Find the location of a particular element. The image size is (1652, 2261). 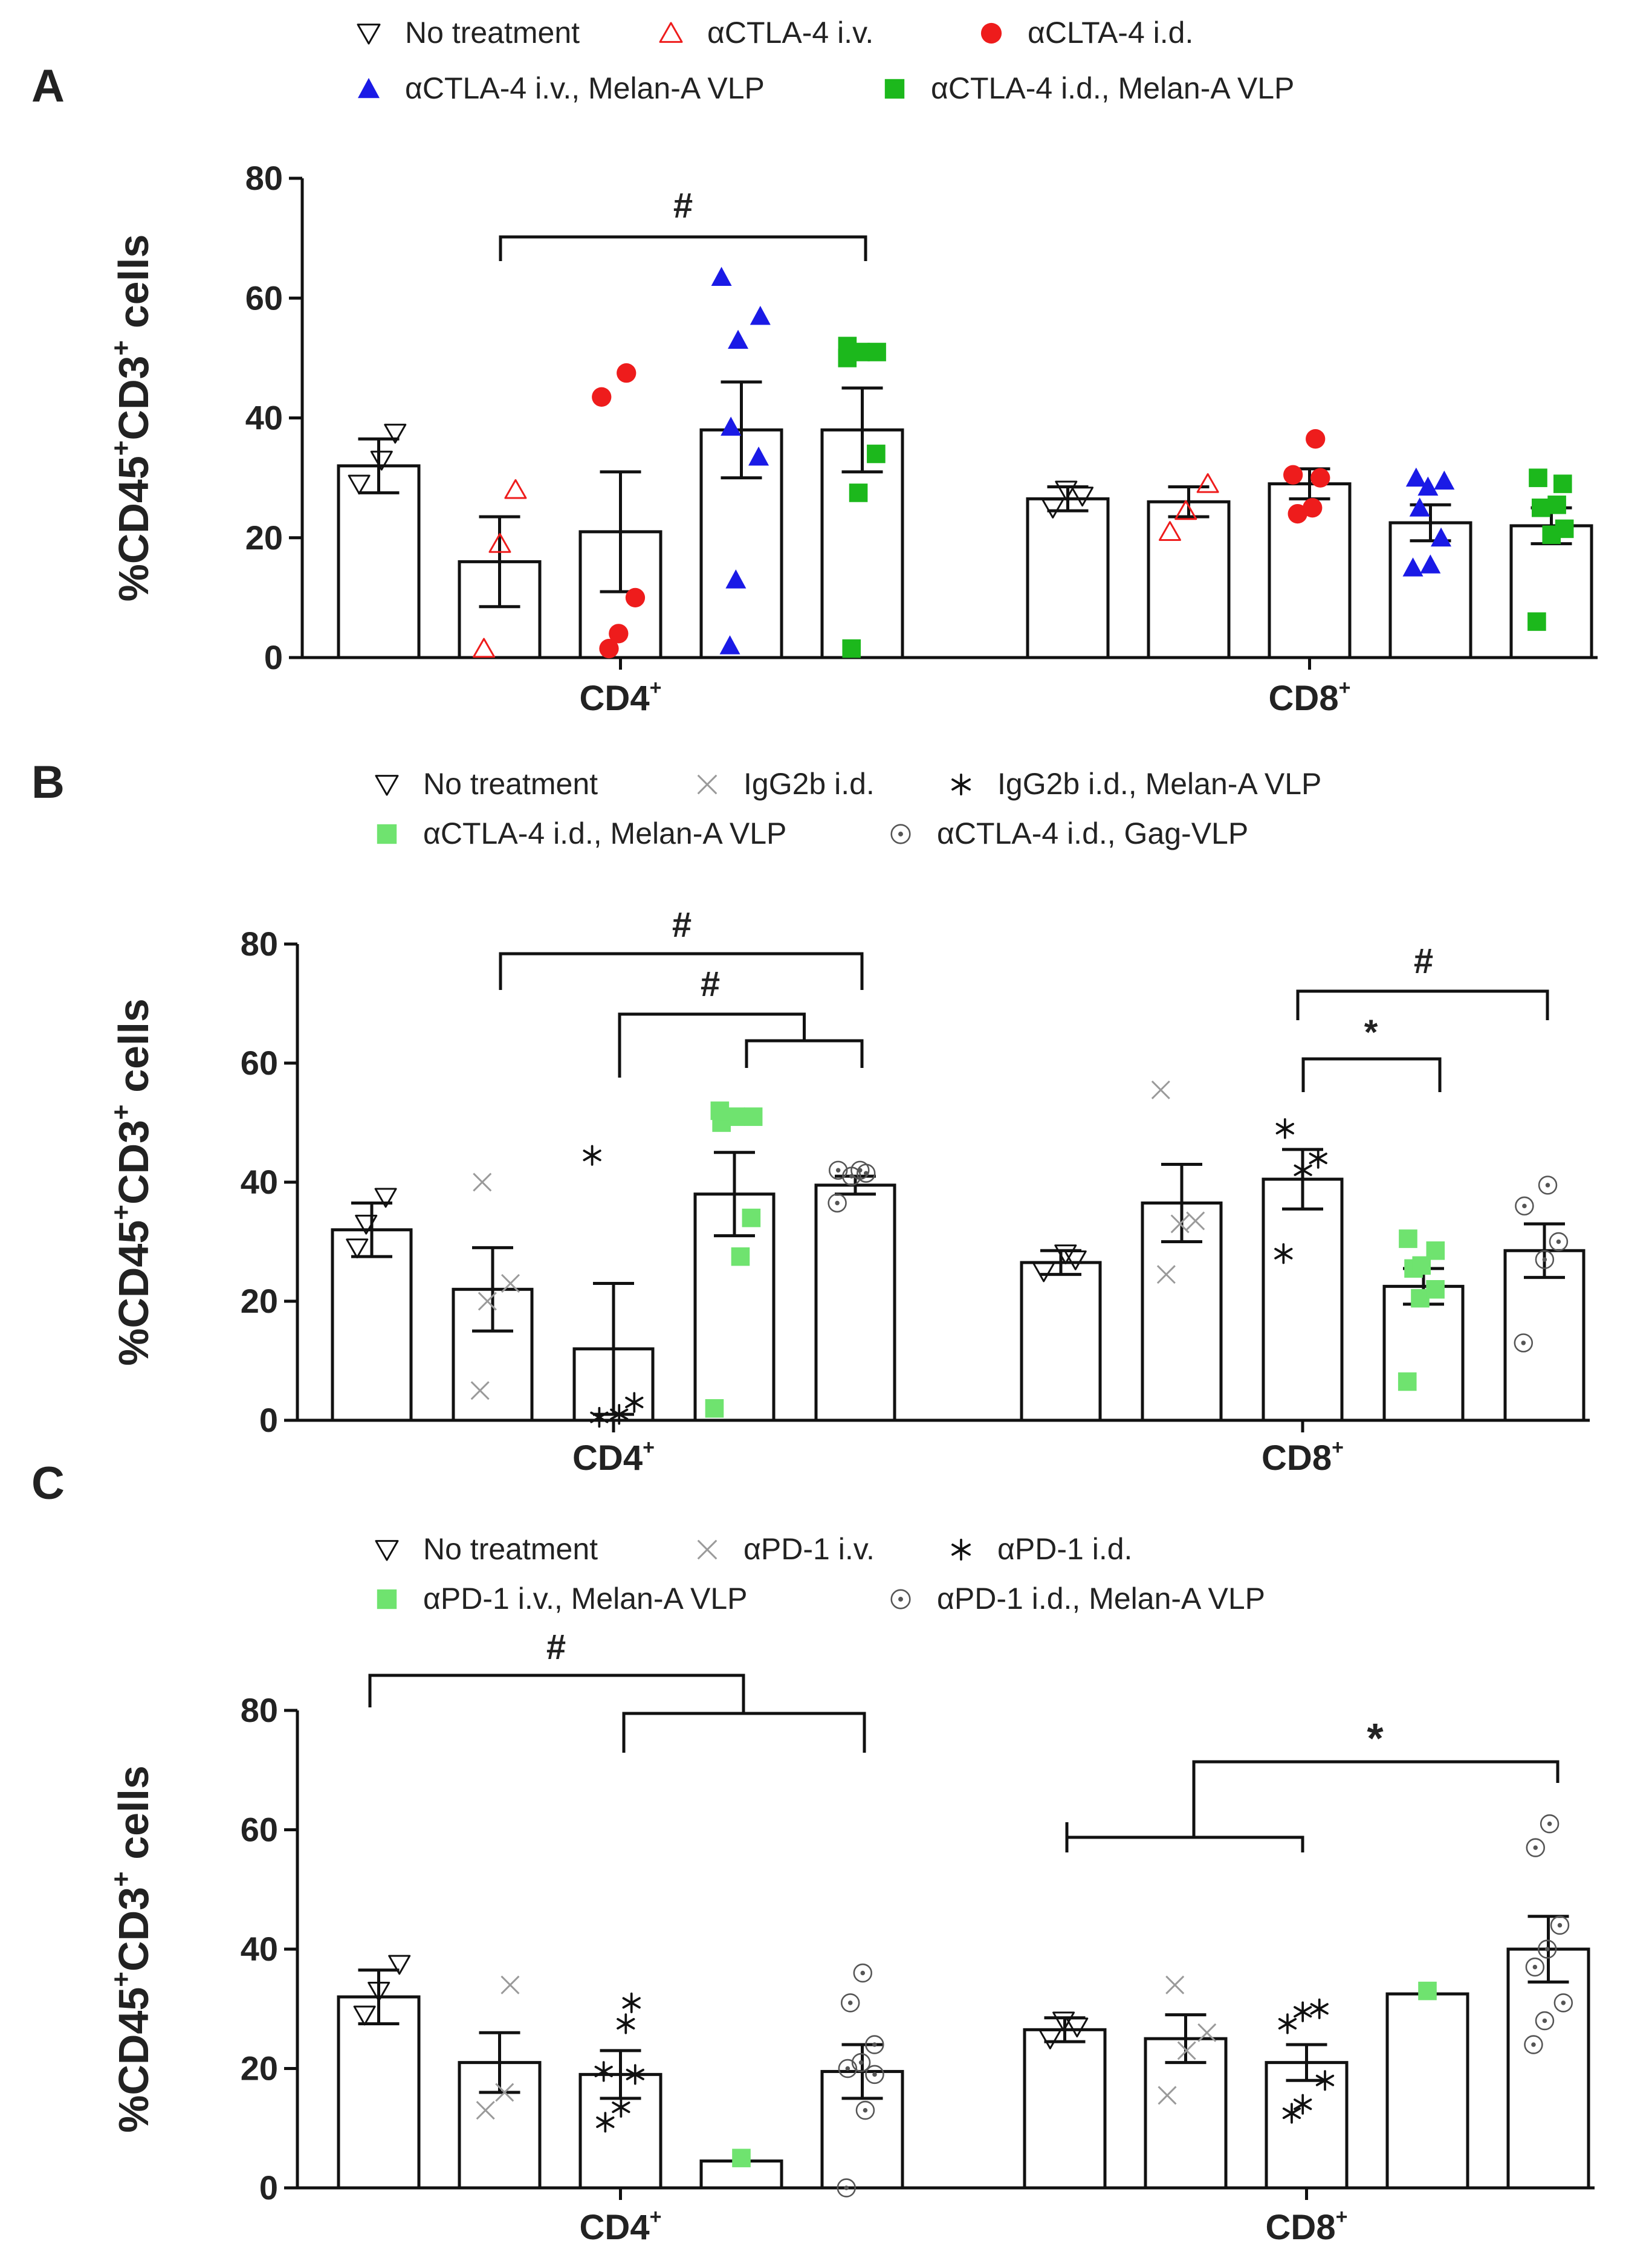

legend-marker-actla-4-i-d-gag-vlp is located at coordinates (900, 834).